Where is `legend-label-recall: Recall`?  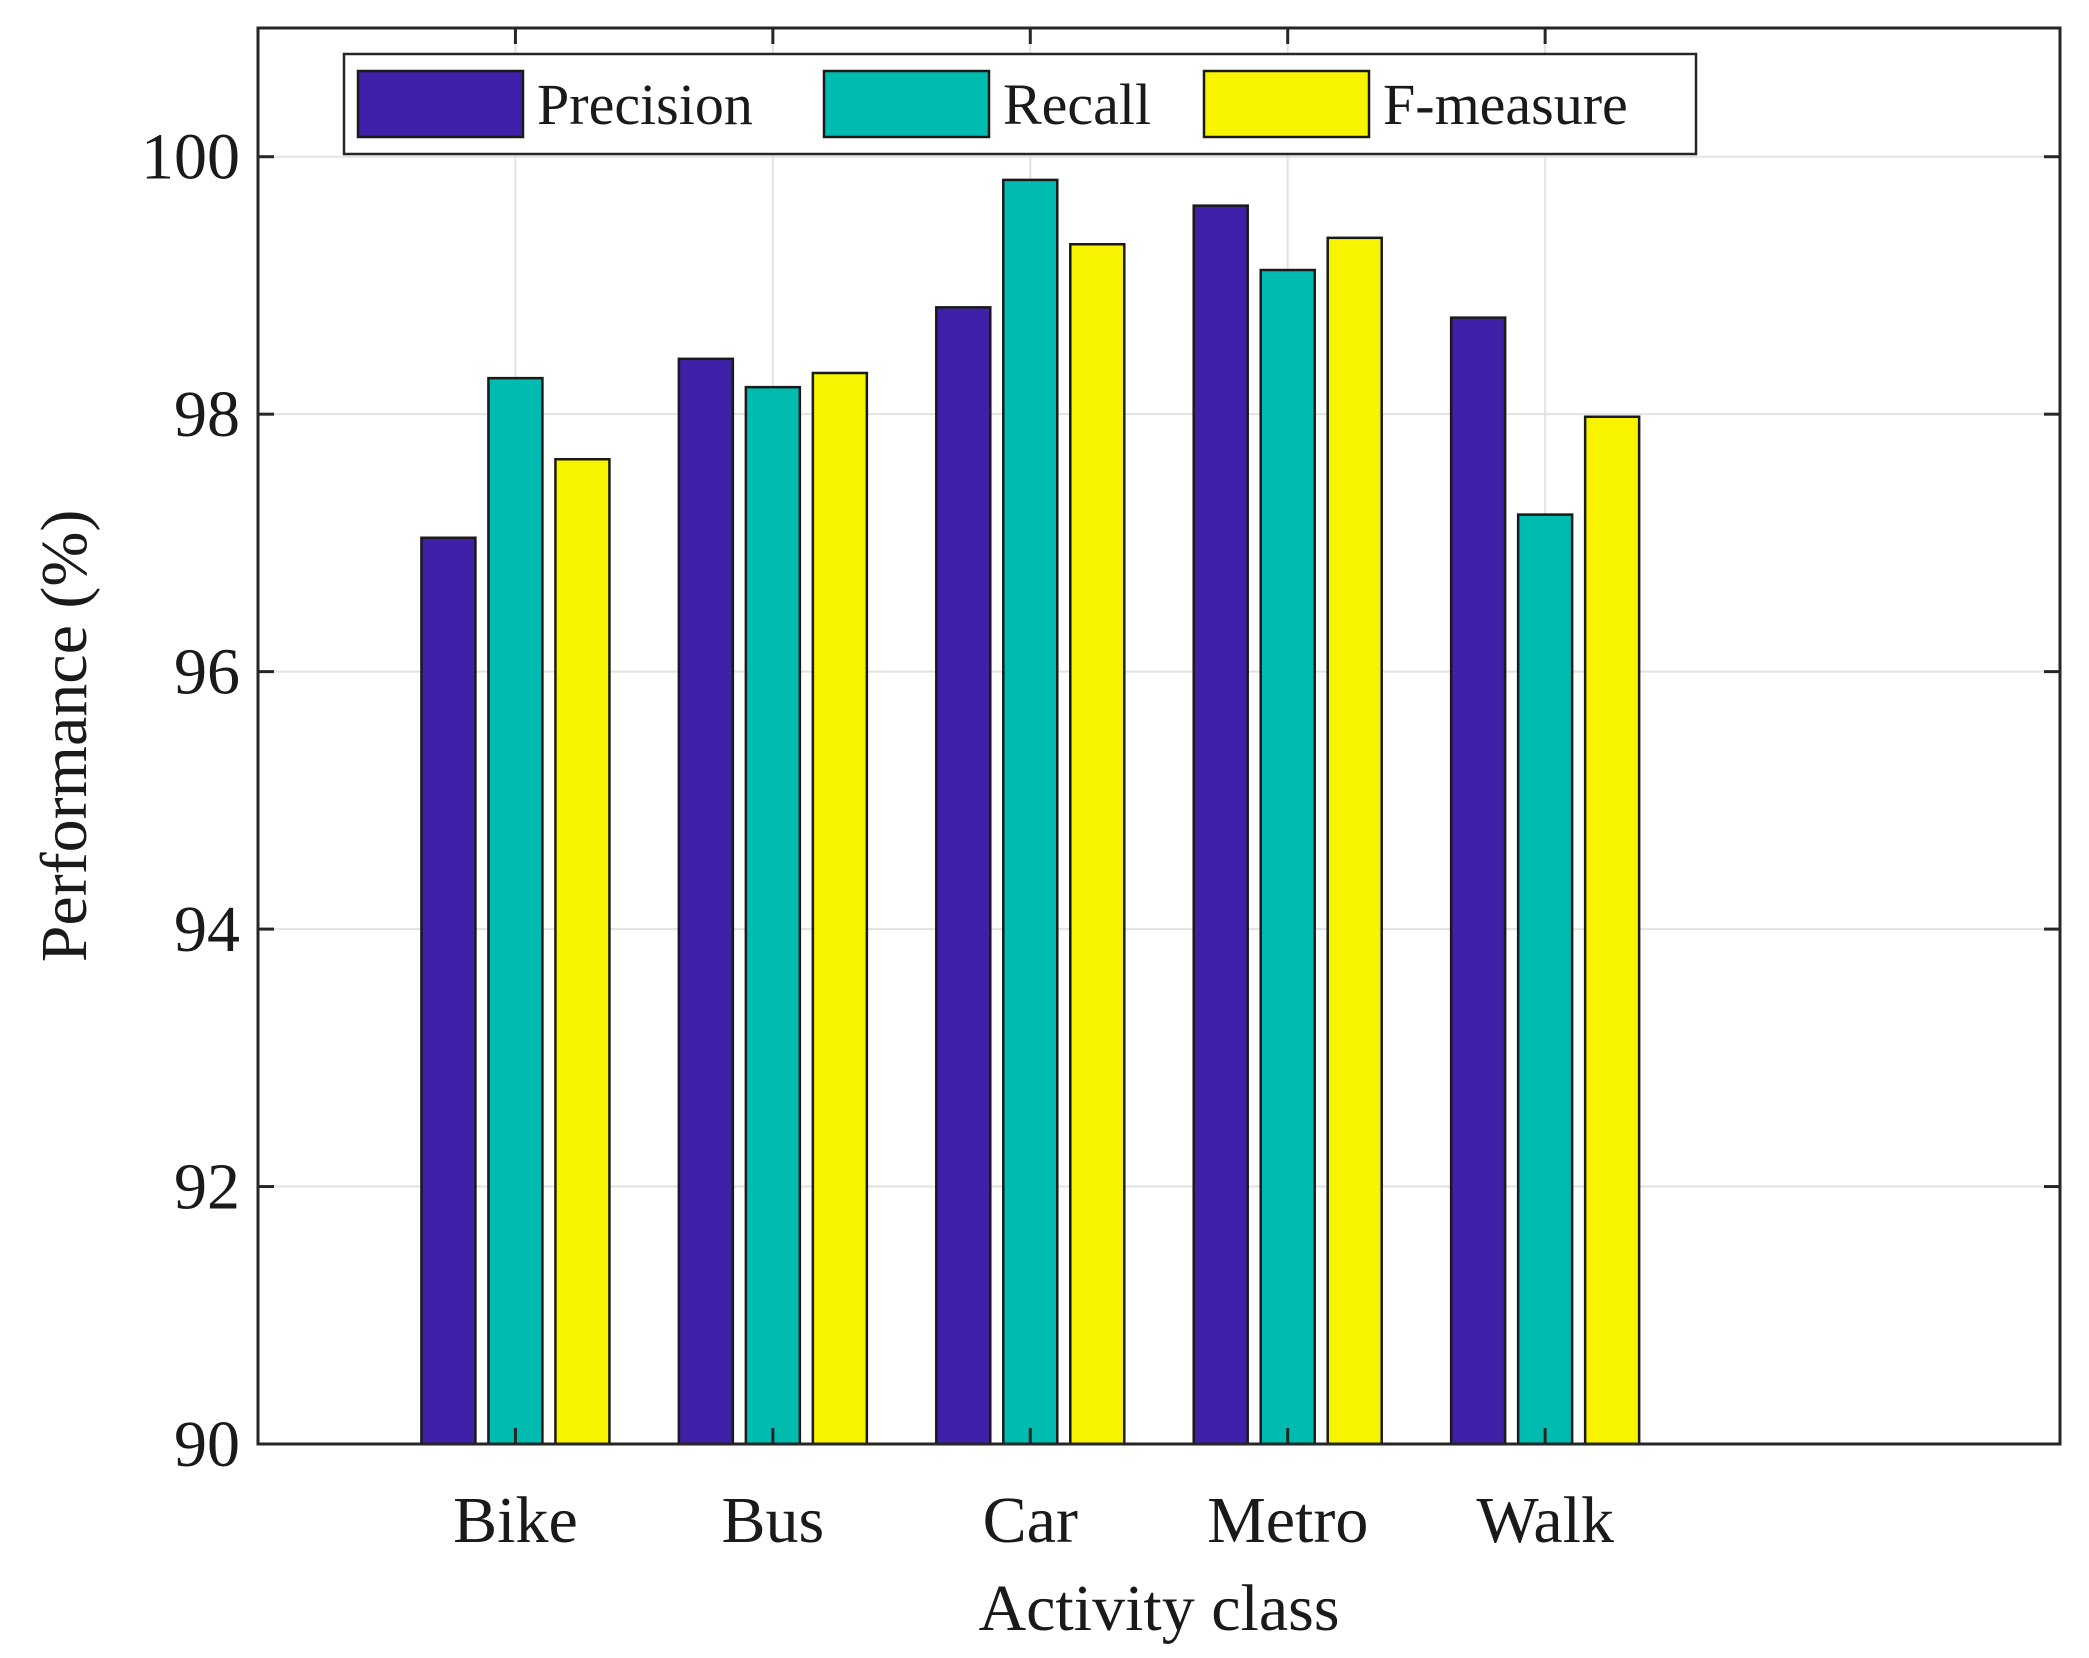
legend-label-recall: Recall is located at coordinates (1077, 104).